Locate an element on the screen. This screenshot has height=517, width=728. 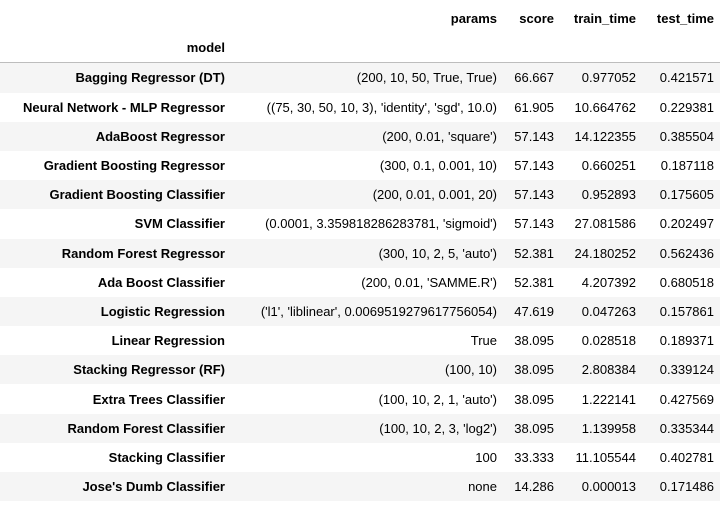
row-model-name: Random Forest Regressor is located at coordinates (143, 253).